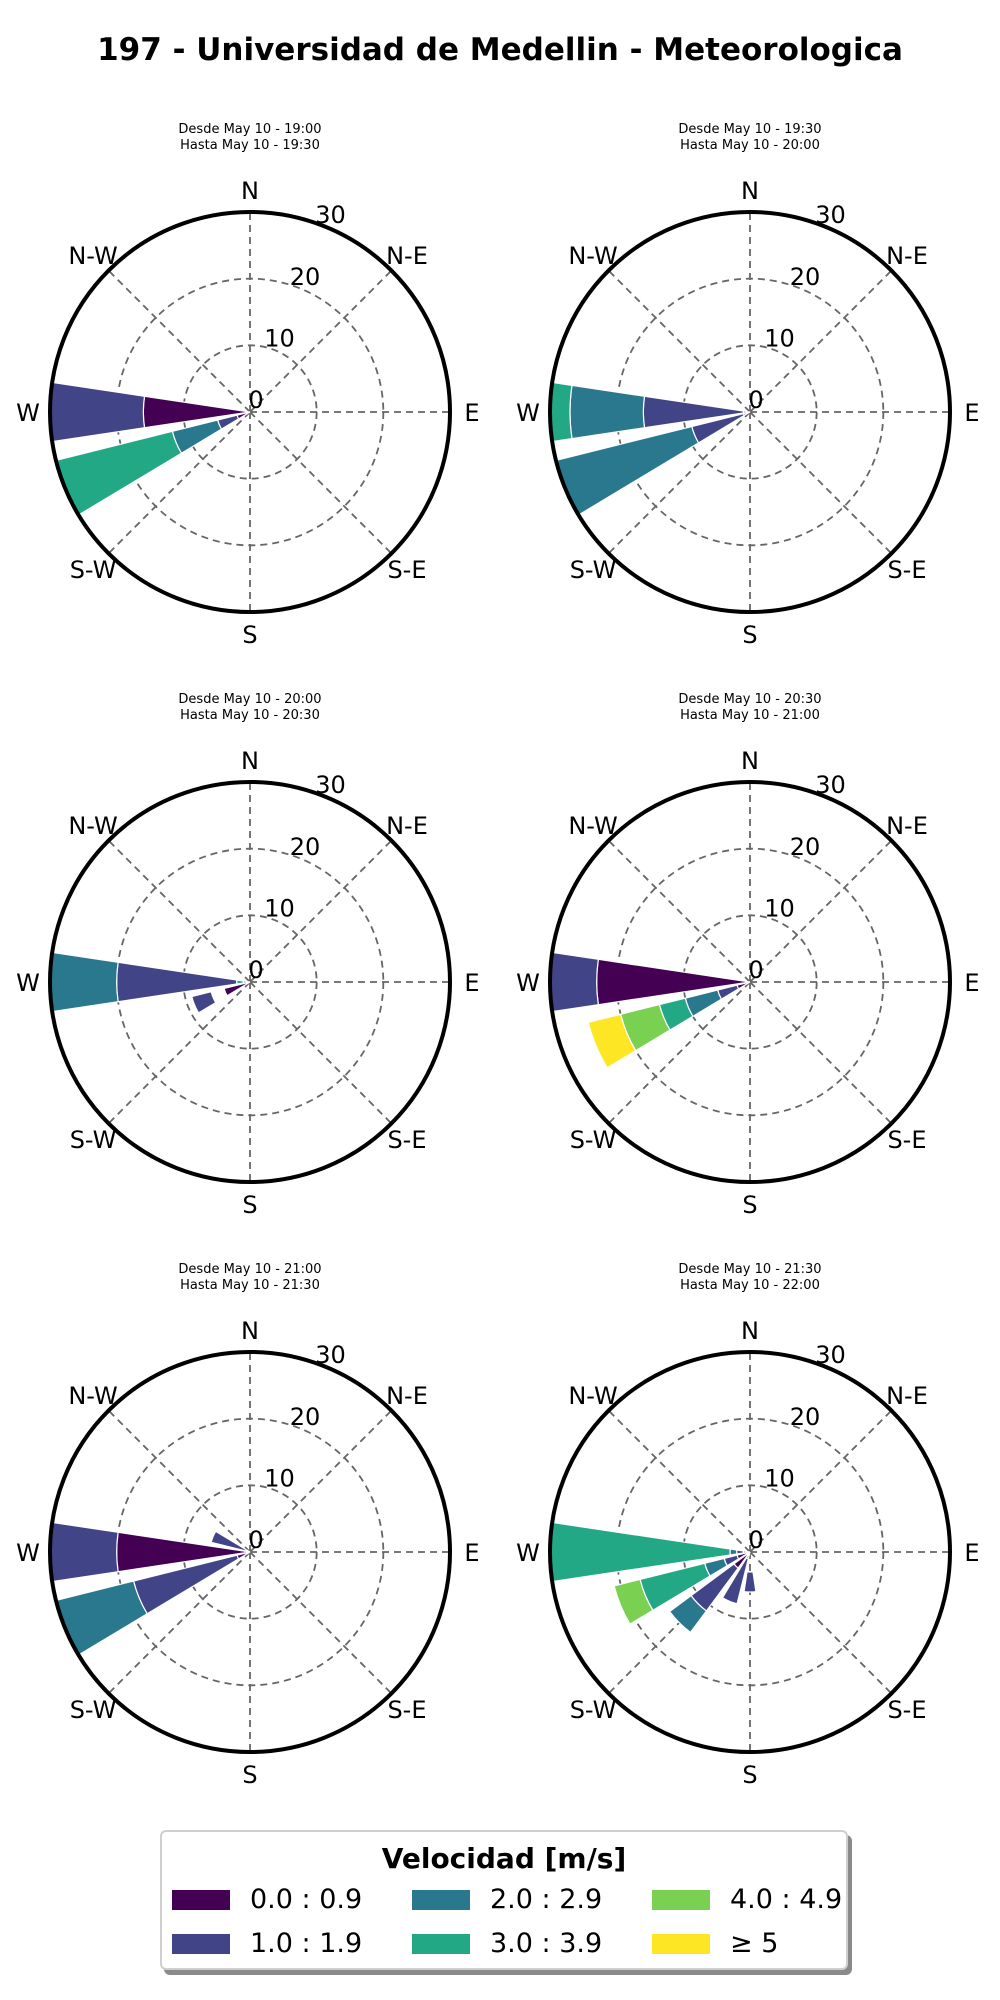 This screenshot has height=2000, width=1000. Describe the element at coordinates (249, 699) in the screenshot. I see `panel-subtitle-line1: Desde May 10 - 20:00` at that location.